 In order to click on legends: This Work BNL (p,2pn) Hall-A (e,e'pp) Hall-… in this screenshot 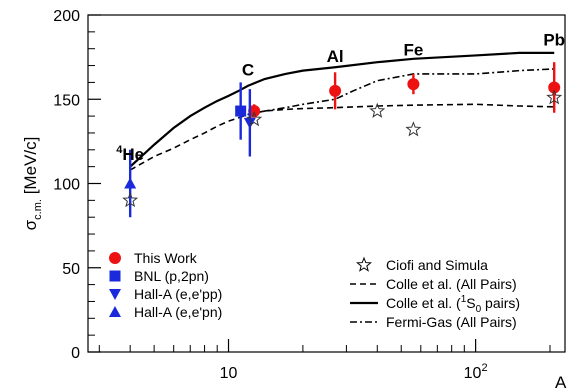, I will do `click(314, 290)`.